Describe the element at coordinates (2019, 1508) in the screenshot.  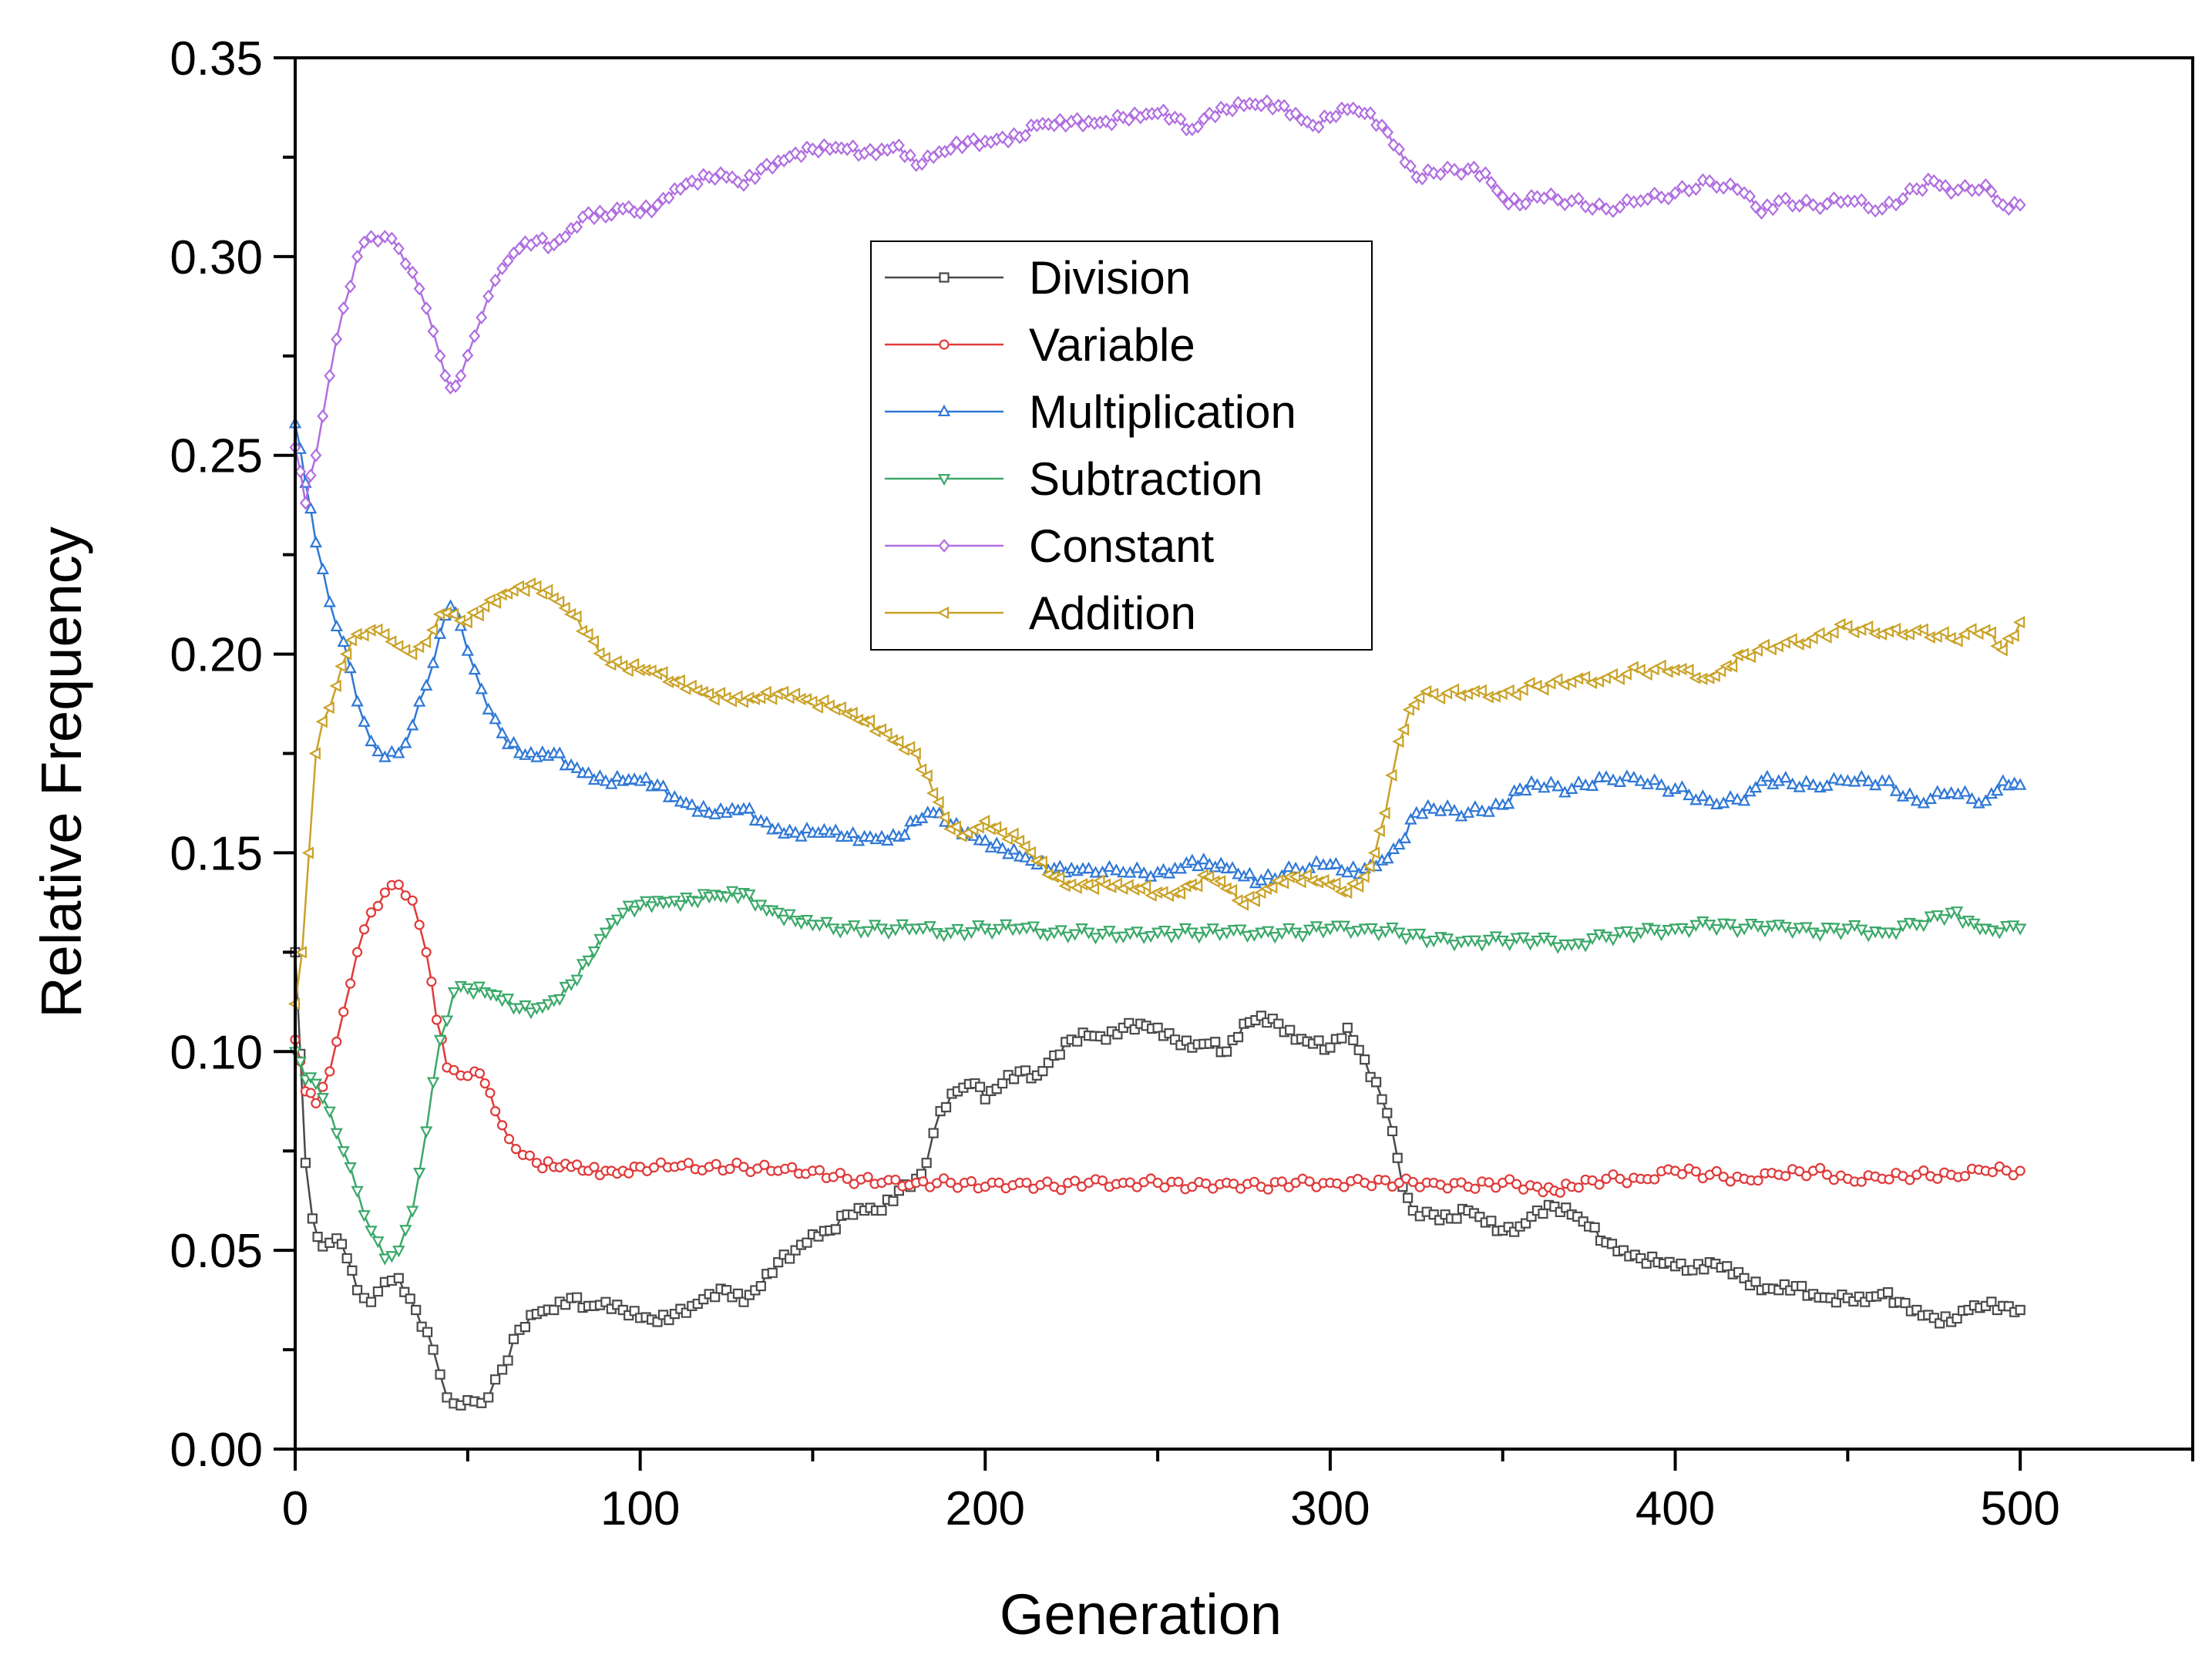
I see `x-tick-label: 500` at that location.